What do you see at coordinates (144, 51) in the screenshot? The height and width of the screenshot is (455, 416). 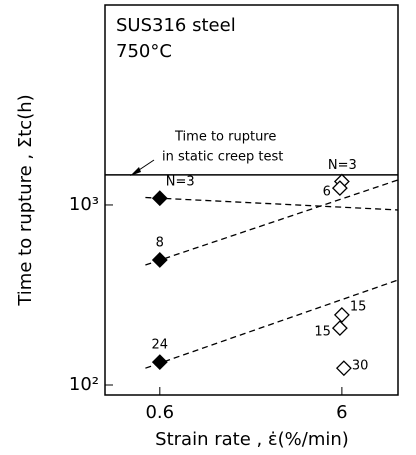 I see `temperature-label: 750°C` at bounding box center [144, 51].